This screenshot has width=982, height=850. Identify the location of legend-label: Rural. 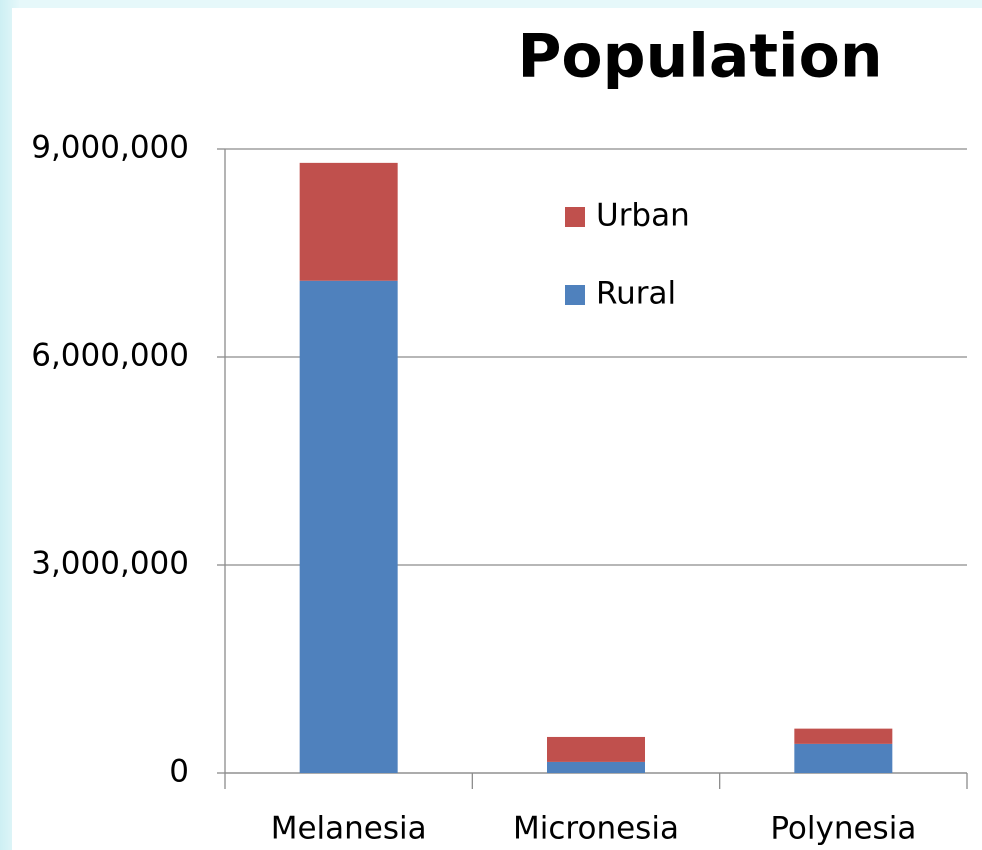
(636, 294).